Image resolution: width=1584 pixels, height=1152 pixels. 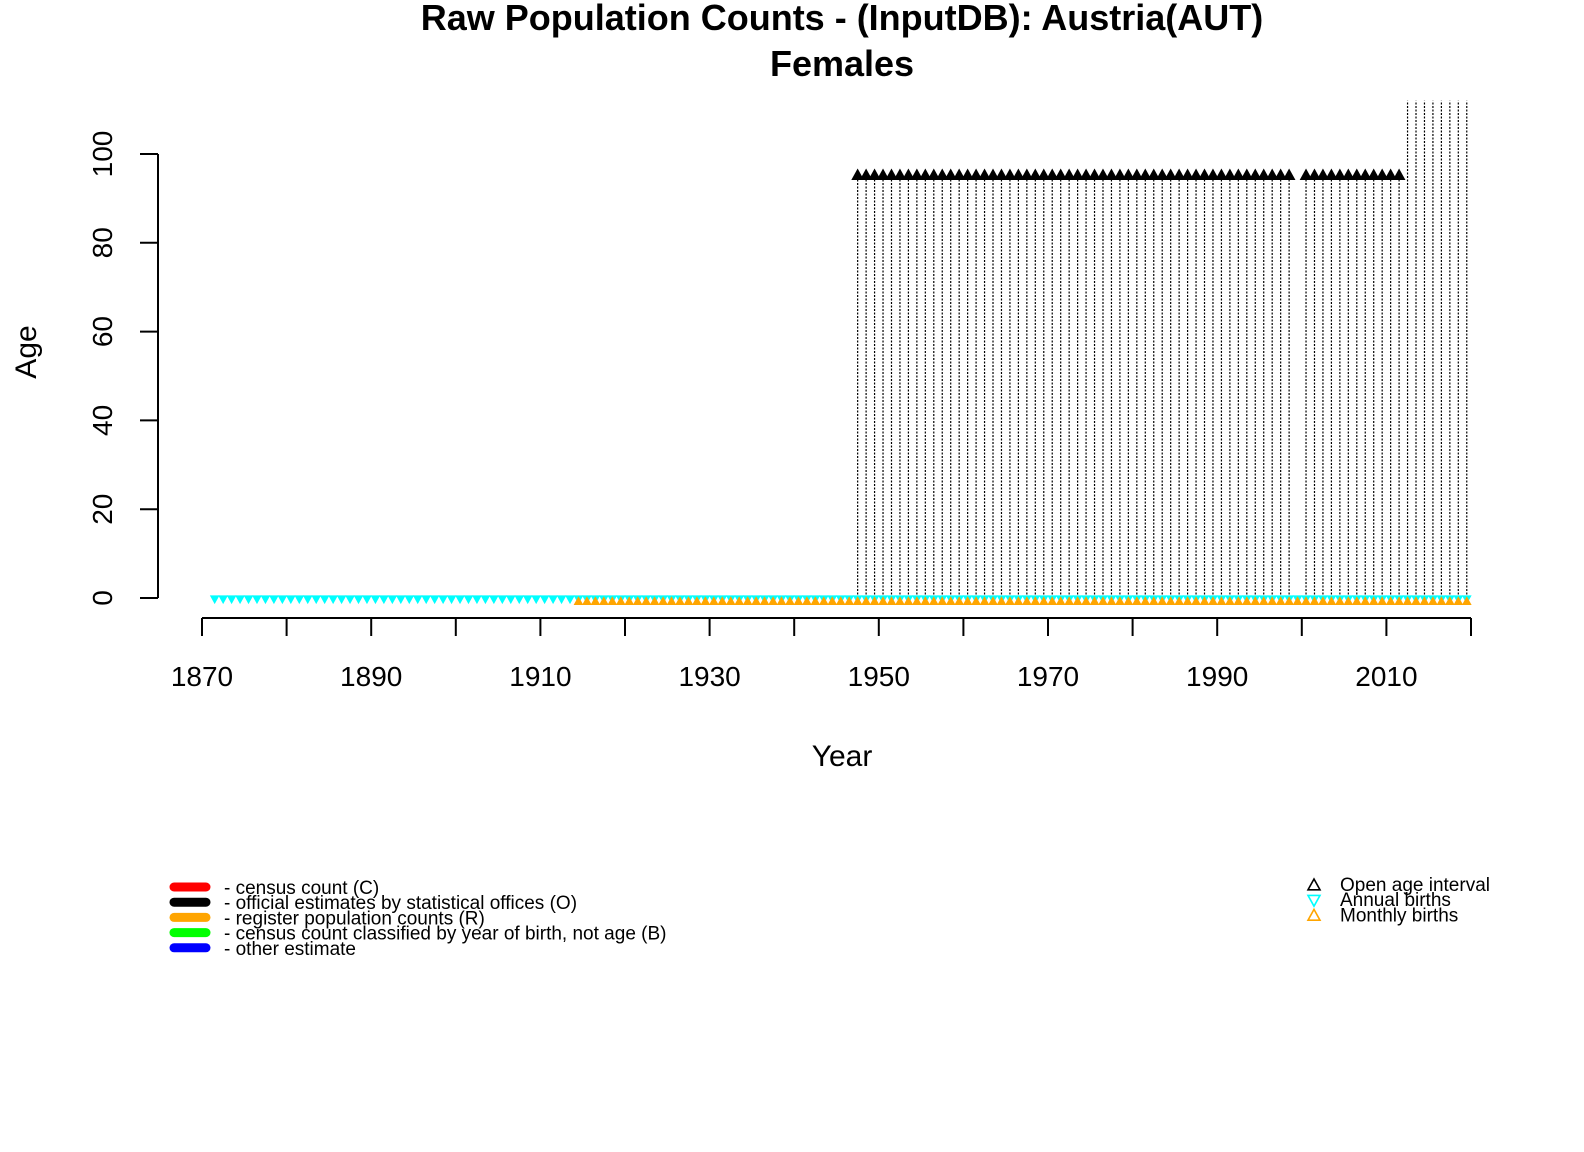 What do you see at coordinates (102, 420) in the screenshot?
I see `y-tick-label: 40` at bounding box center [102, 420].